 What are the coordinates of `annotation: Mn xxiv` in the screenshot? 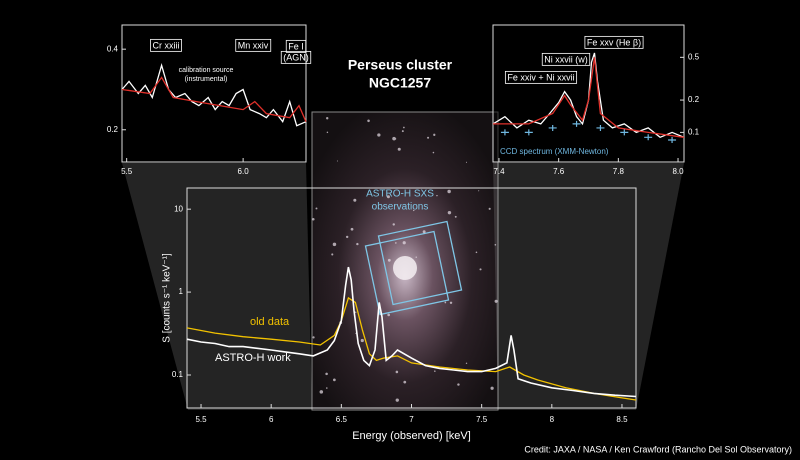 It's located at (253, 45).